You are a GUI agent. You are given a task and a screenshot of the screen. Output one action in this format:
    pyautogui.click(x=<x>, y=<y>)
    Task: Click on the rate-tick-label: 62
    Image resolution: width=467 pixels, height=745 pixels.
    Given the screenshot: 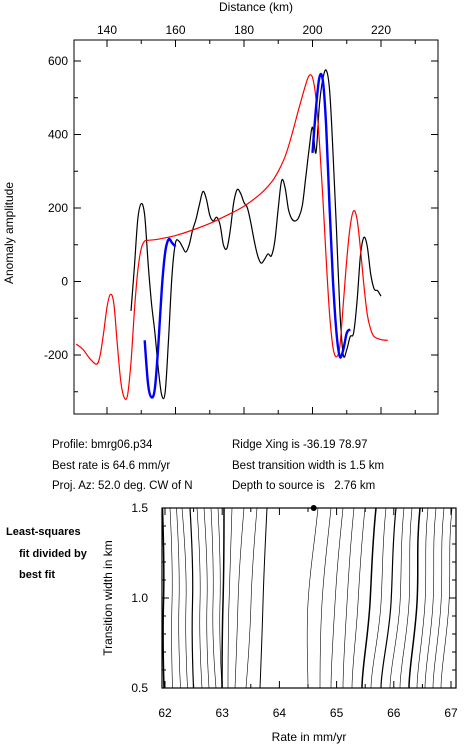 What is the action you would take?
    pyautogui.click(x=165, y=713)
    